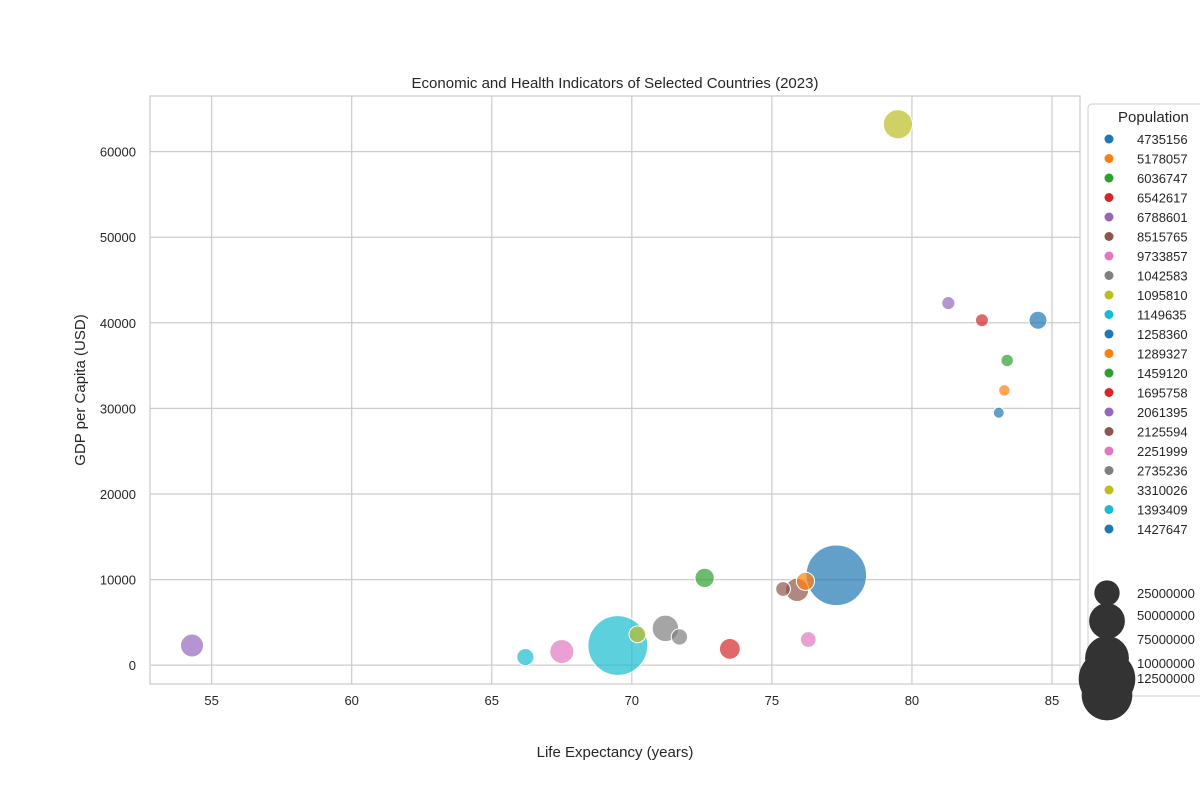  I want to click on x-tick-label: 70, so click(632, 700).